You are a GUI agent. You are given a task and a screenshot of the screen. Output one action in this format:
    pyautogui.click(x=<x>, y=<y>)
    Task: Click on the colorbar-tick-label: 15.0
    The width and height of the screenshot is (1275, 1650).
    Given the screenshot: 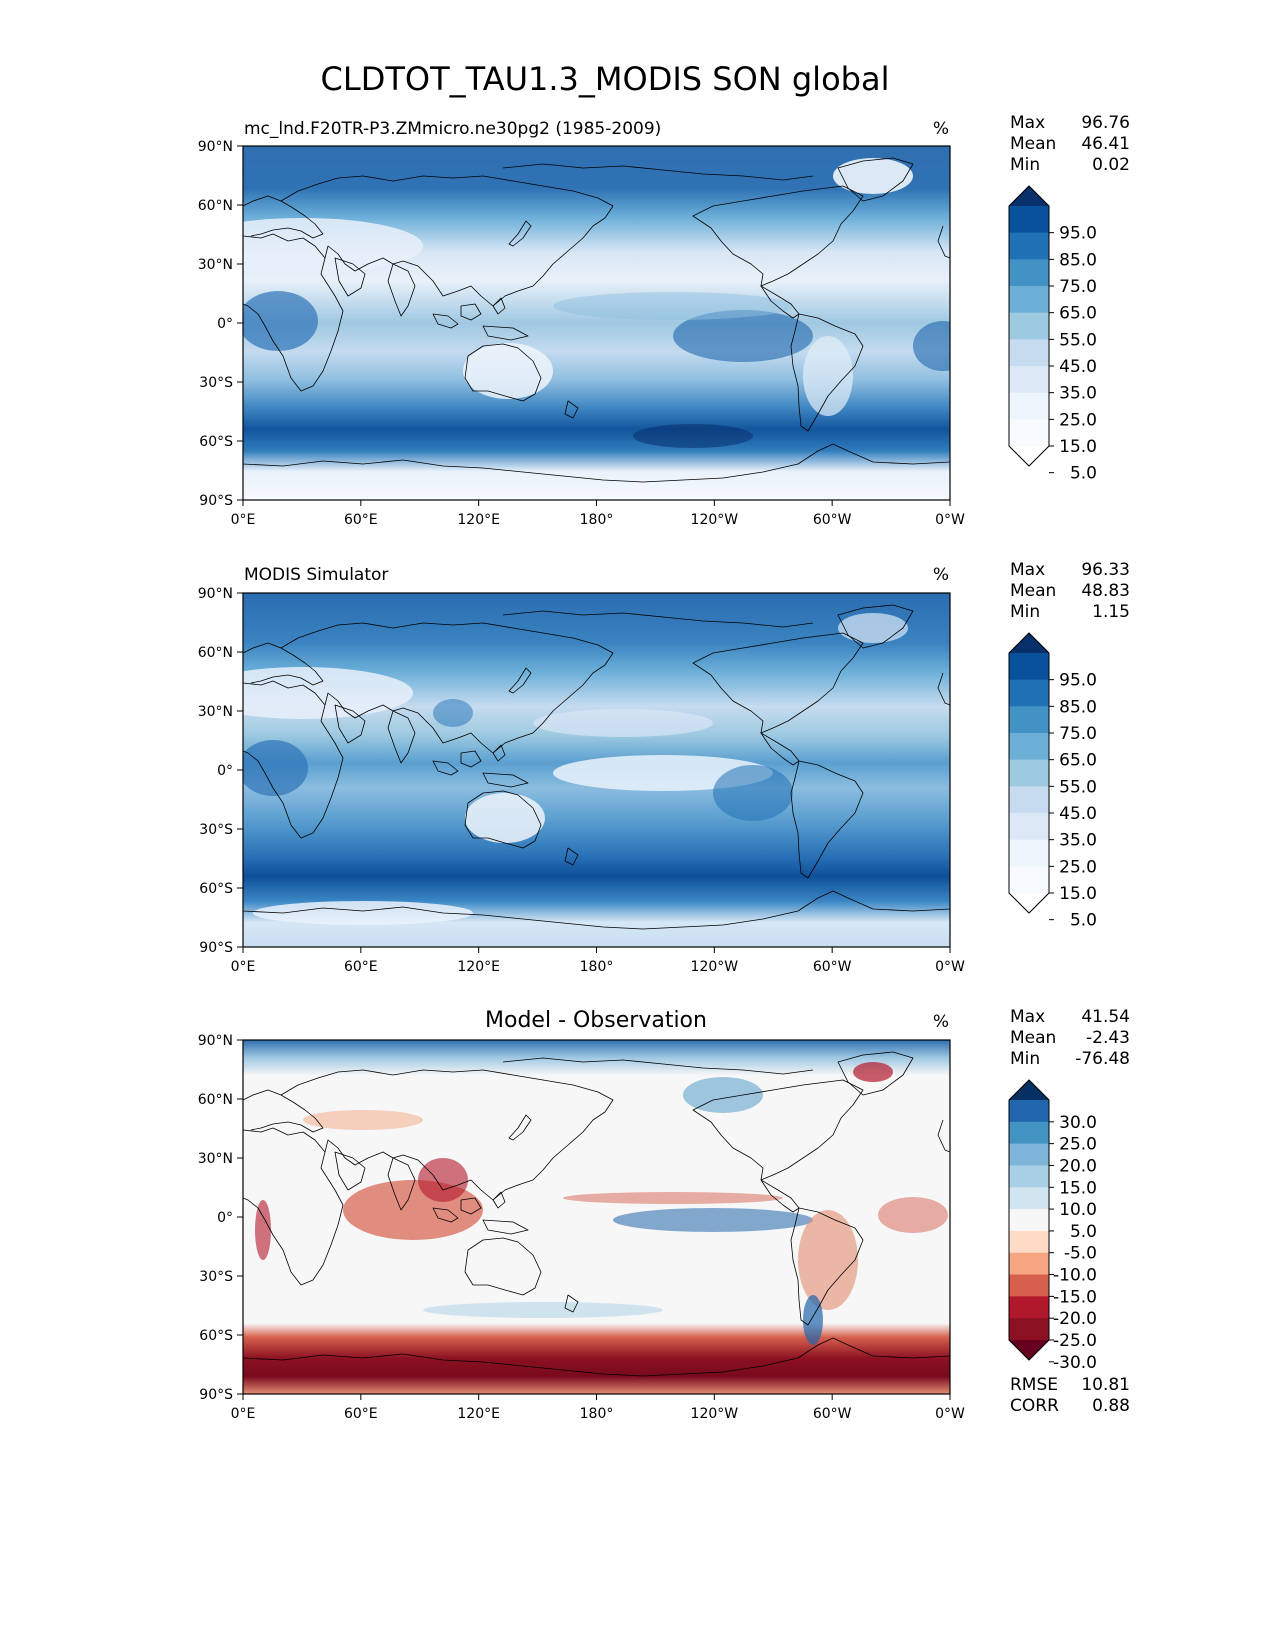 What is the action you would take?
    pyautogui.click(x=1078, y=894)
    